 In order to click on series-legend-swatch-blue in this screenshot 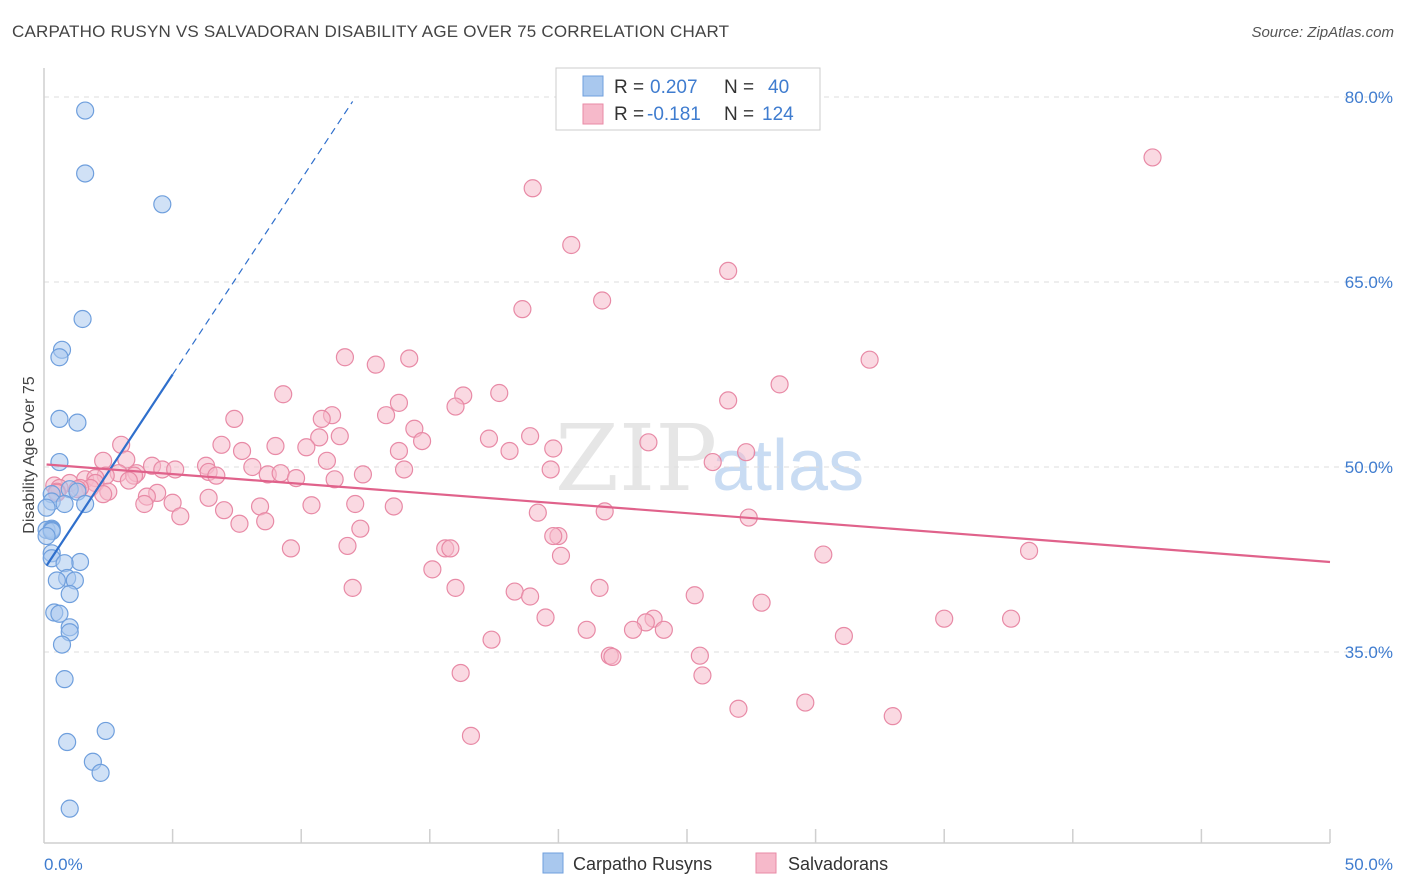, I will do `click(553, 863)`.